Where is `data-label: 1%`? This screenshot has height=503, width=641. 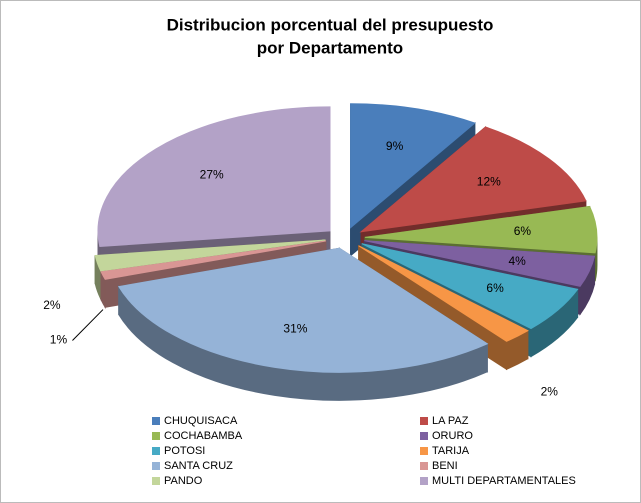
data-label: 1% is located at coordinates (59, 340).